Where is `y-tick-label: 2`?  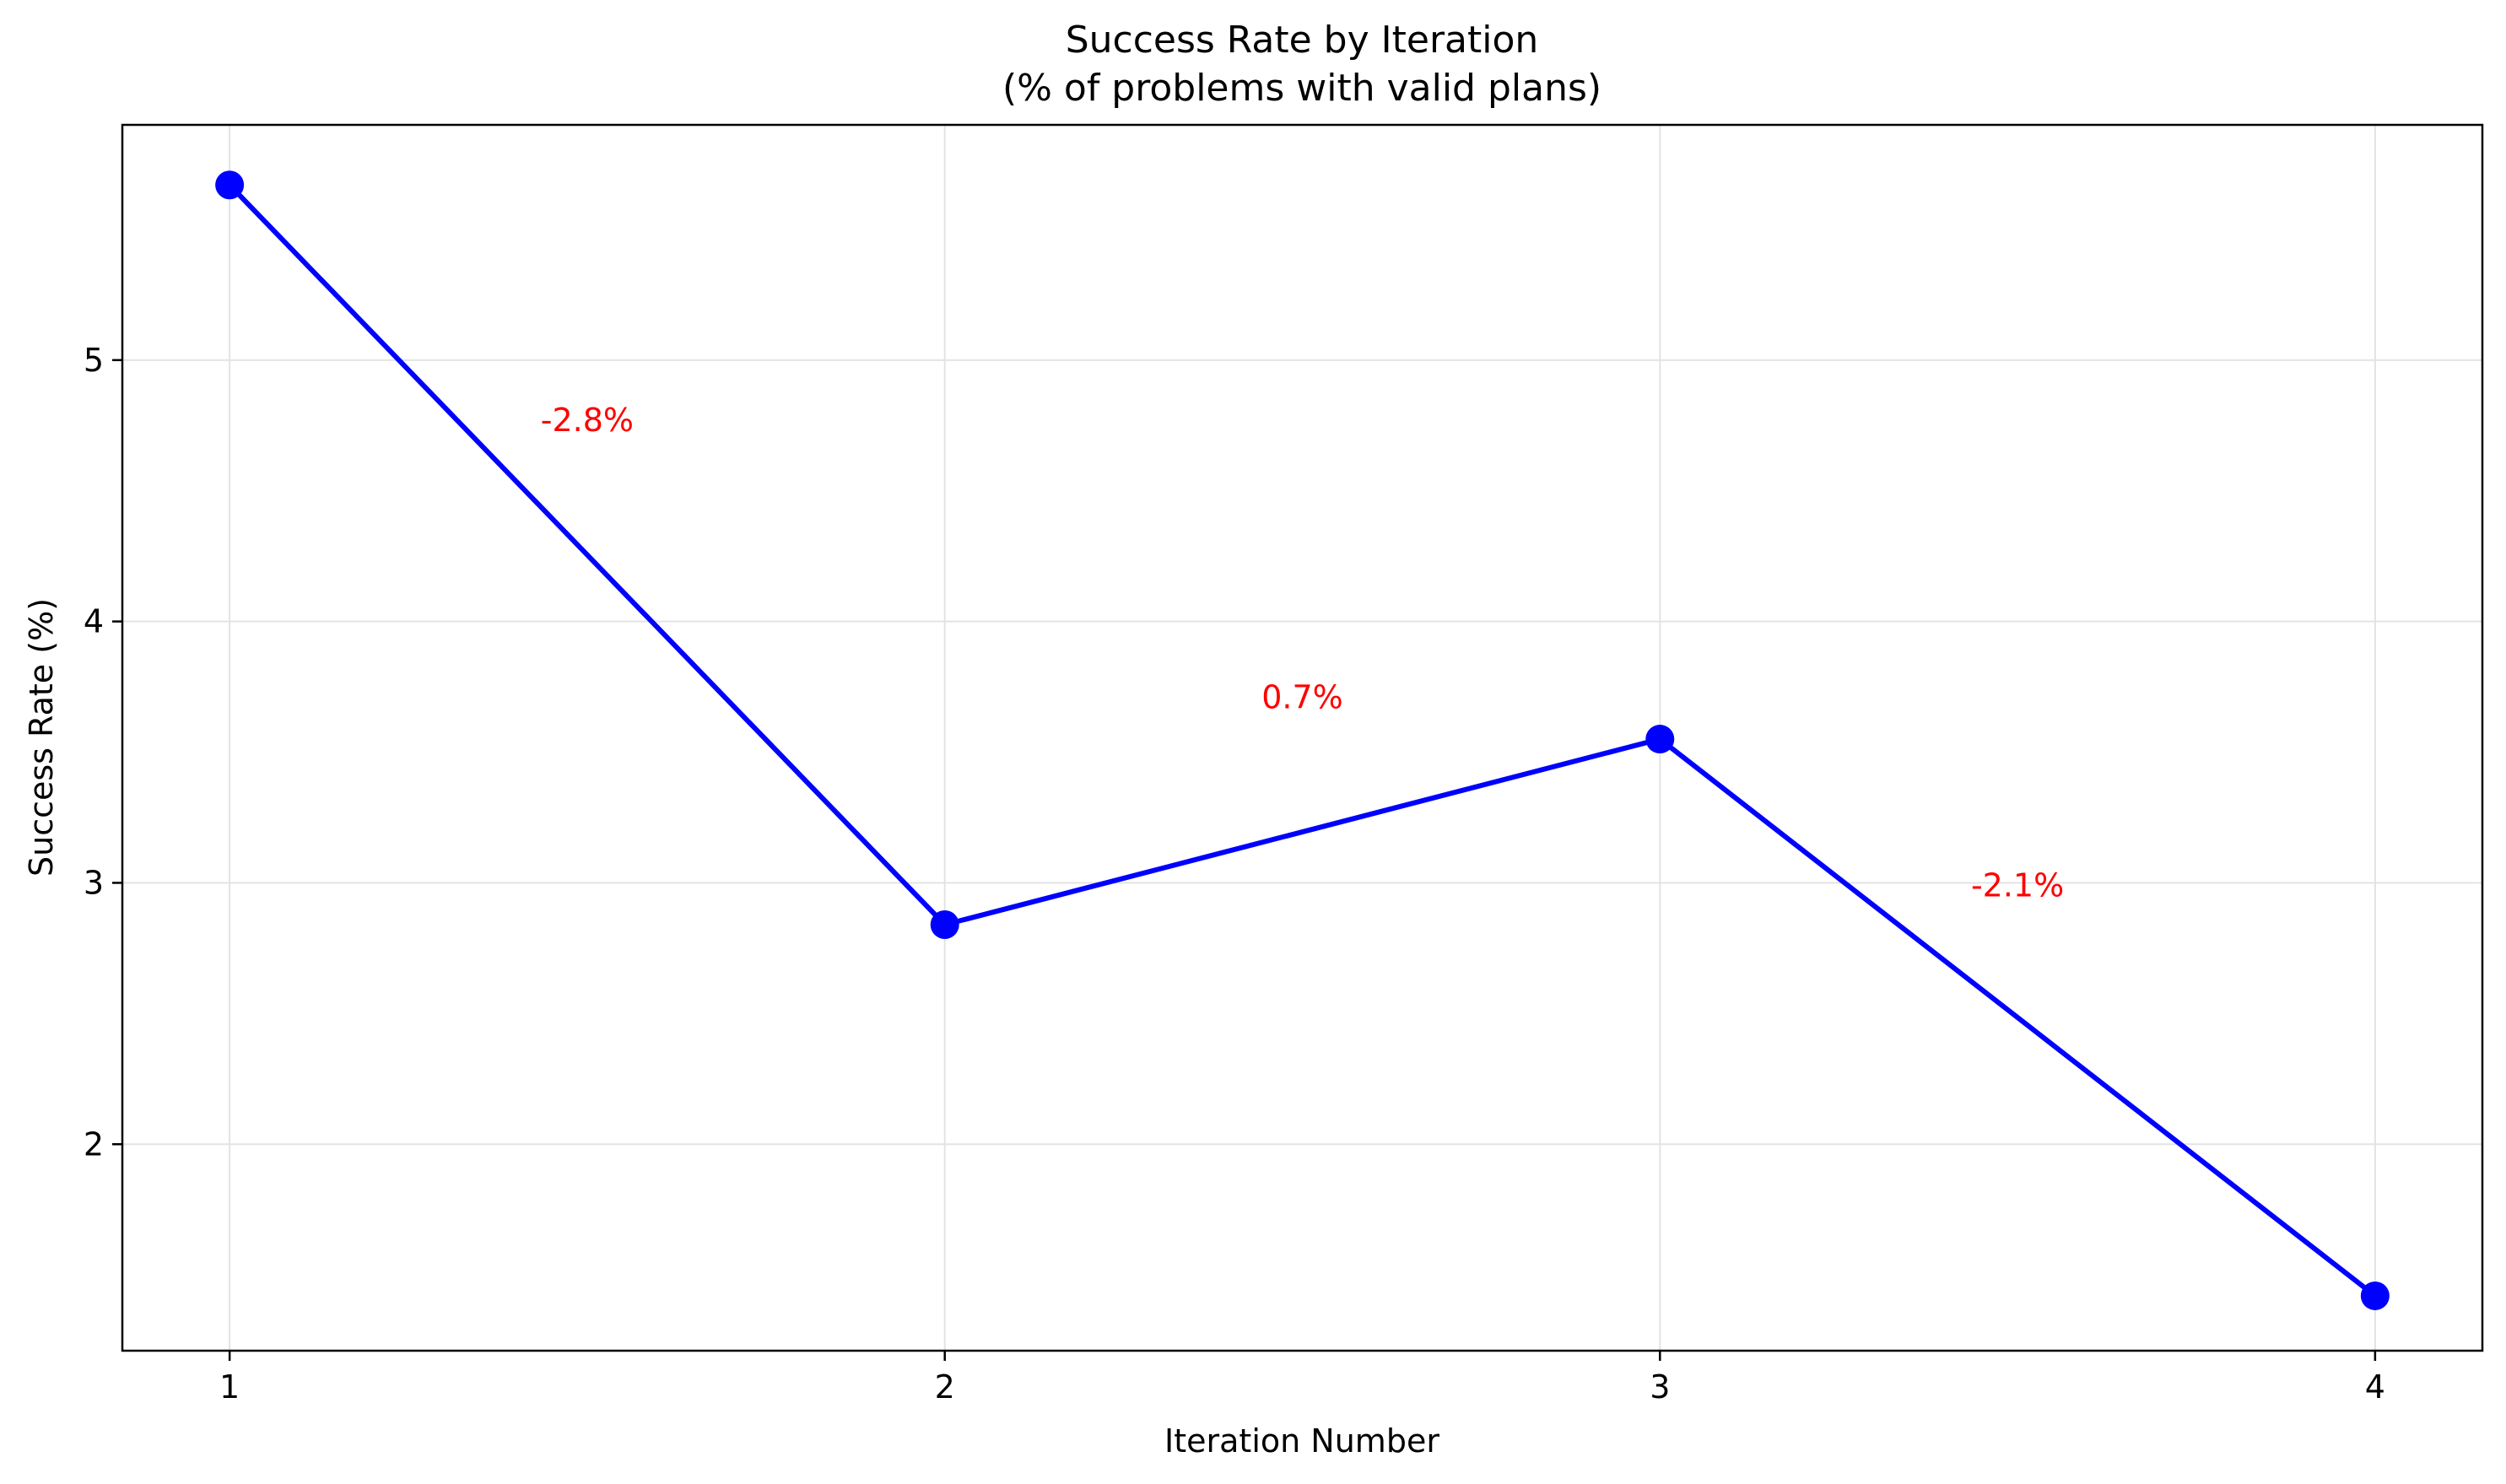 y-tick-label: 2 is located at coordinates (94, 1144).